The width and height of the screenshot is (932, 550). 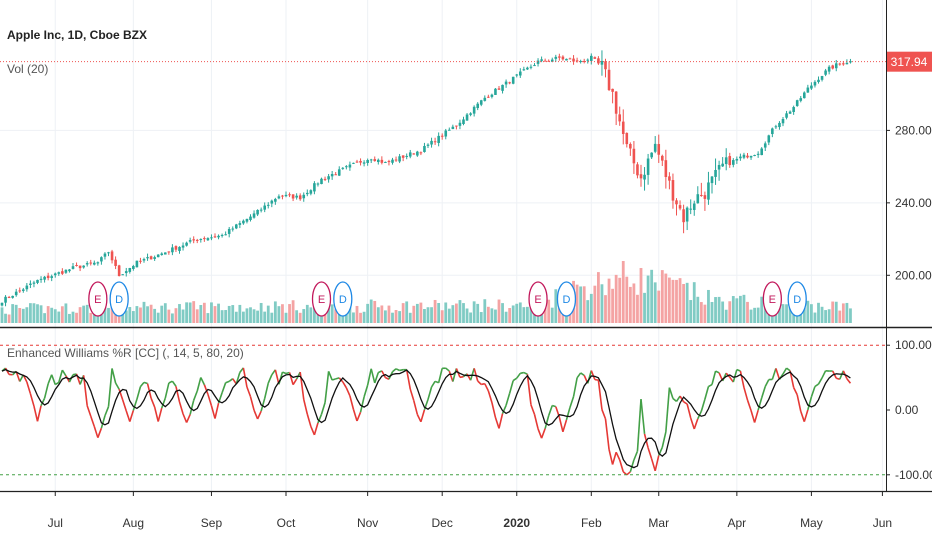 I want to click on time-tick-label-2: Sep, so click(x=212, y=523).